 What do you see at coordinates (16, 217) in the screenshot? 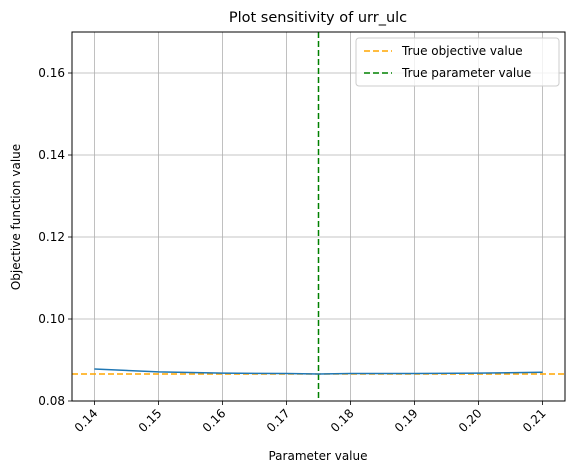
I see `y-axis-label: Objective function value` at bounding box center [16, 217].